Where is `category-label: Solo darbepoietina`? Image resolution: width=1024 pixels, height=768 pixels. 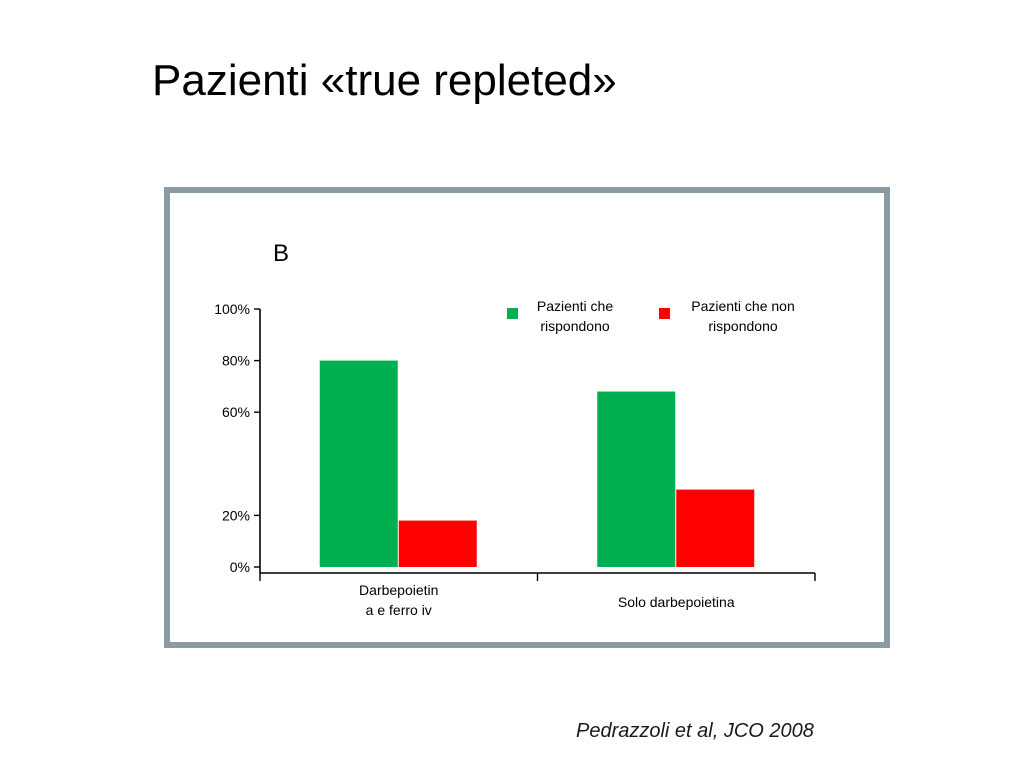 category-label: Solo darbepoietina is located at coordinates (676, 602).